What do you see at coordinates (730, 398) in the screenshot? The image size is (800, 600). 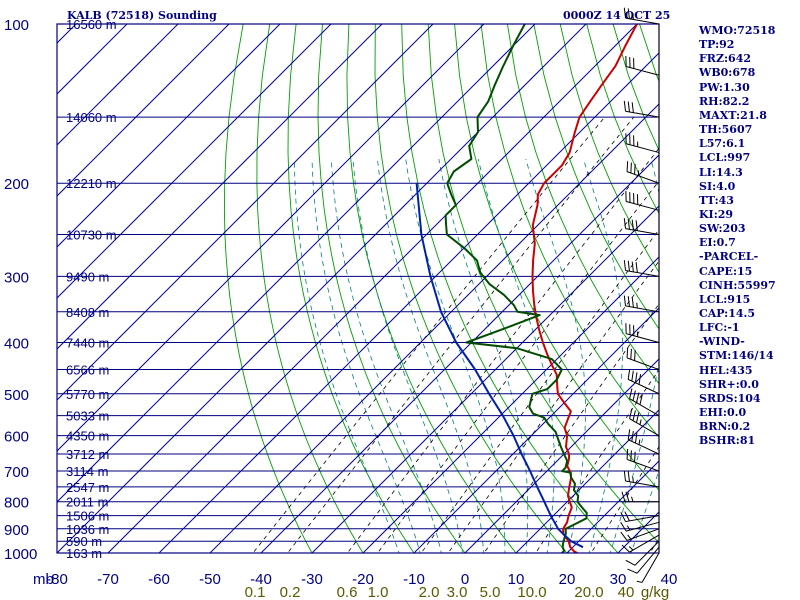 I see `stat-item: SRDS:104` at bounding box center [730, 398].